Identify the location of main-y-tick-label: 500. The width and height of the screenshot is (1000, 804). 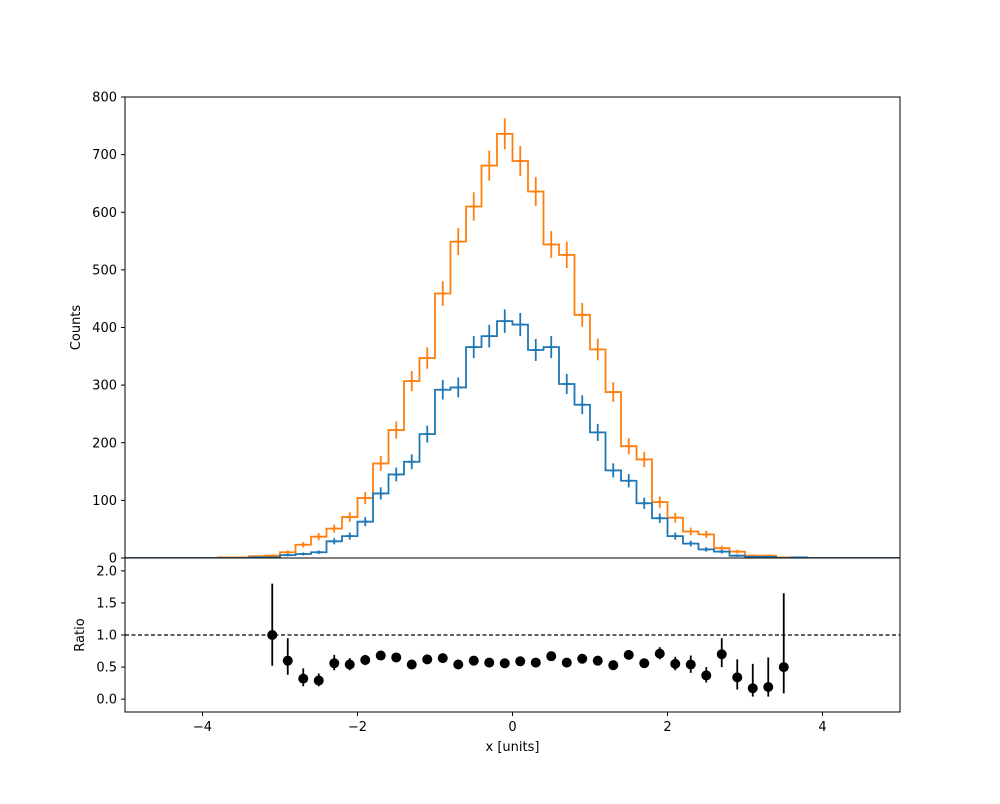
(104, 270).